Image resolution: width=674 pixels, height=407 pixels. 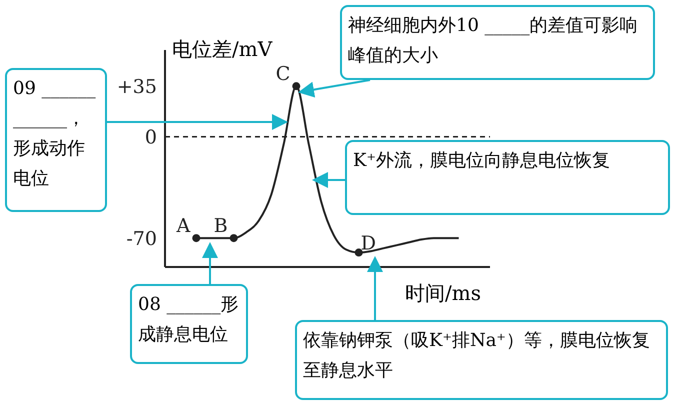 I want to click on data-label: A, so click(x=183, y=226).